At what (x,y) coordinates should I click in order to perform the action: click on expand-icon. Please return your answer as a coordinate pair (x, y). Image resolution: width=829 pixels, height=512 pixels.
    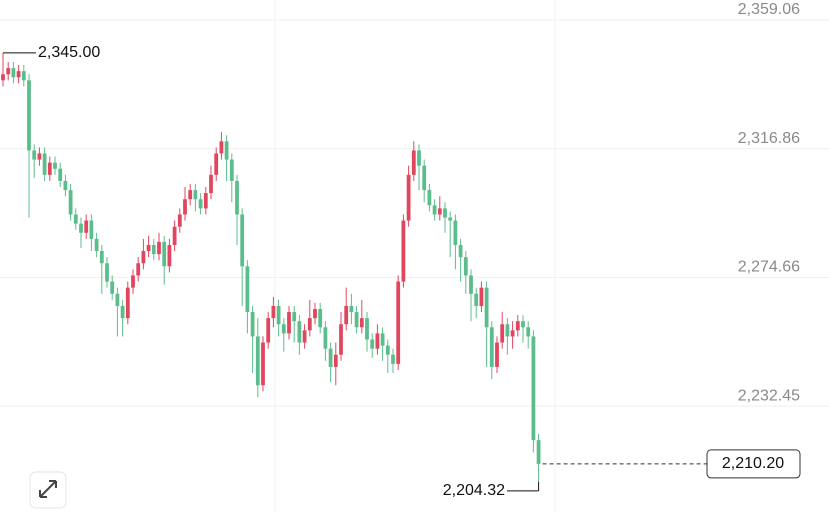
    Looking at the image, I should click on (48, 489).